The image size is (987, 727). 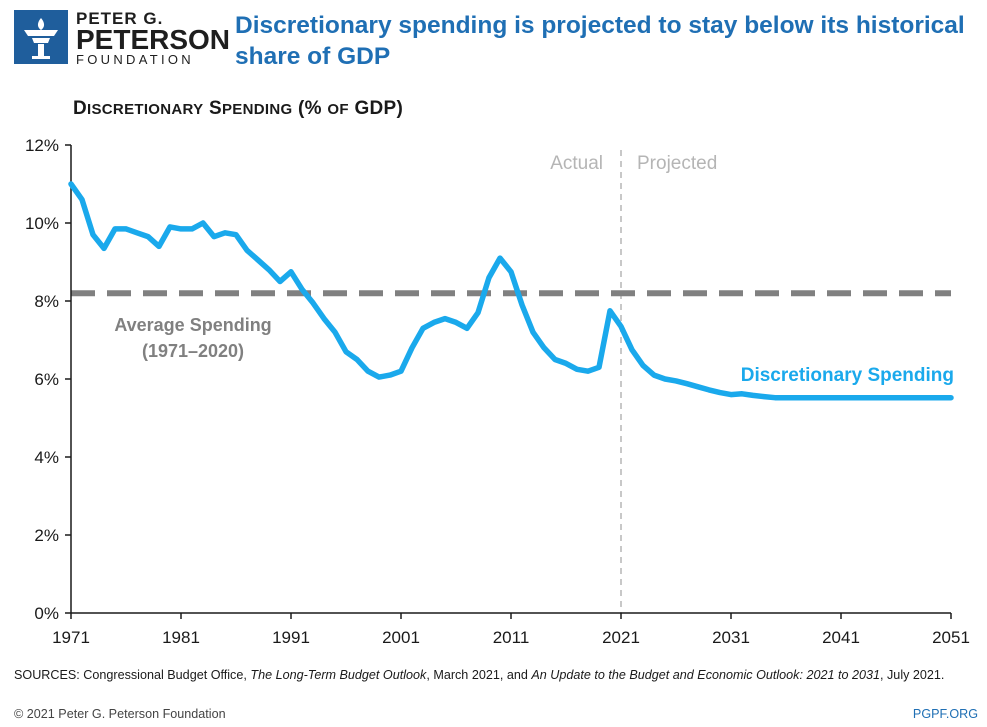 What do you see at coordinates (192, 325) in the screenshot?
I see `average-label: Average Spending` at bounding box center [192, 325].